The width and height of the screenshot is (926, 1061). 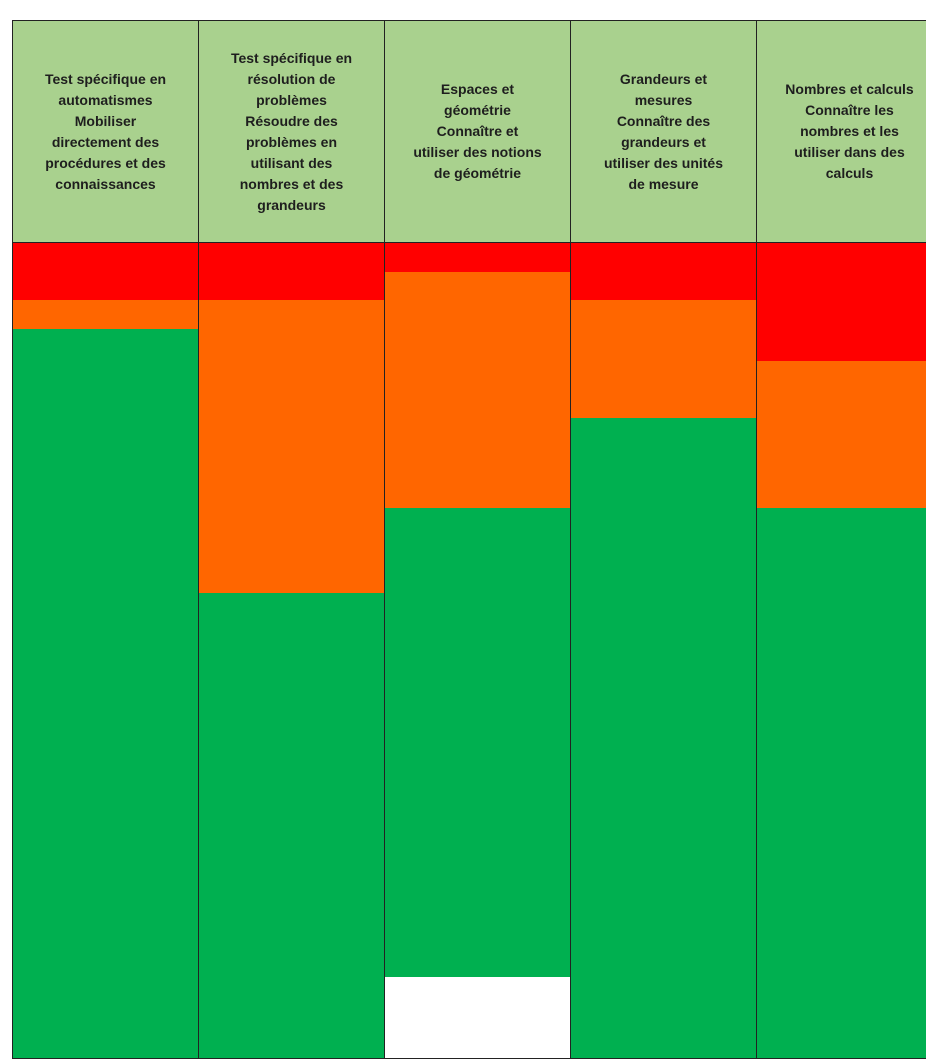 I want to click on header-text: connaissances, so click(x=105, y=183).